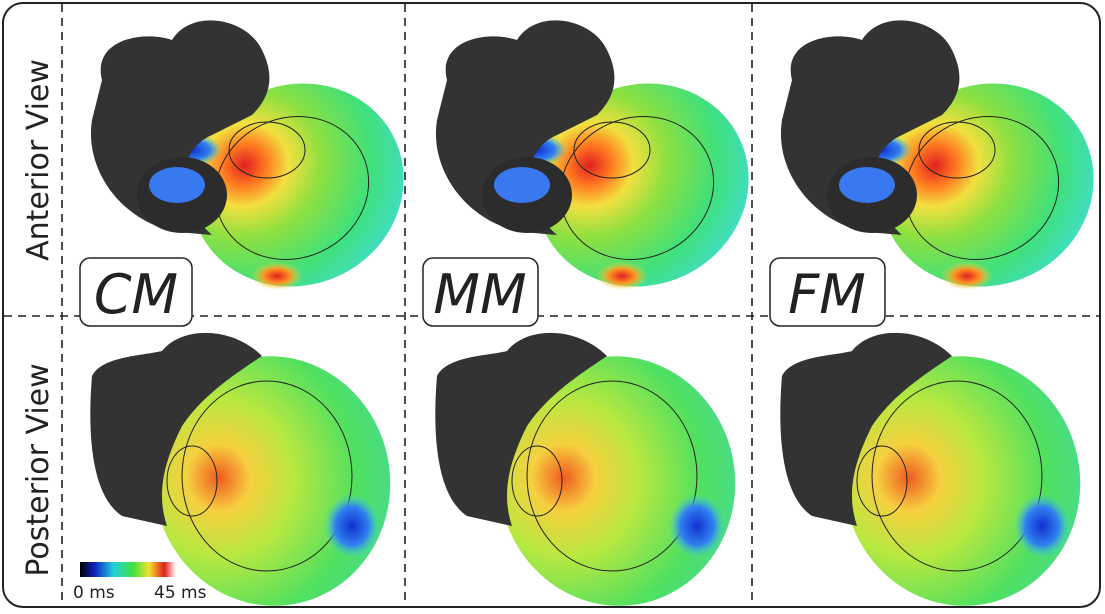 The width and height of the screenshot is (1105, 614). I want to click on row-label: Posterior View, so click(38, 469).